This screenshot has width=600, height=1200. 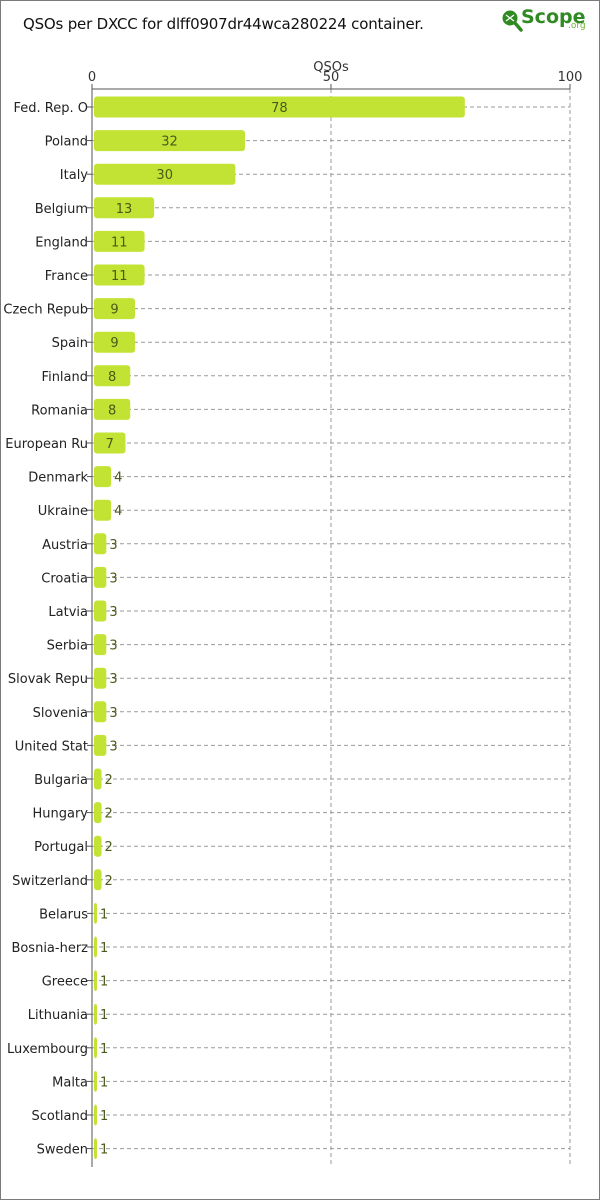 What do you see at coordinates (65, 377) in the screenshot?
I see `category-label: Finland` at bounding box center [65, 377].